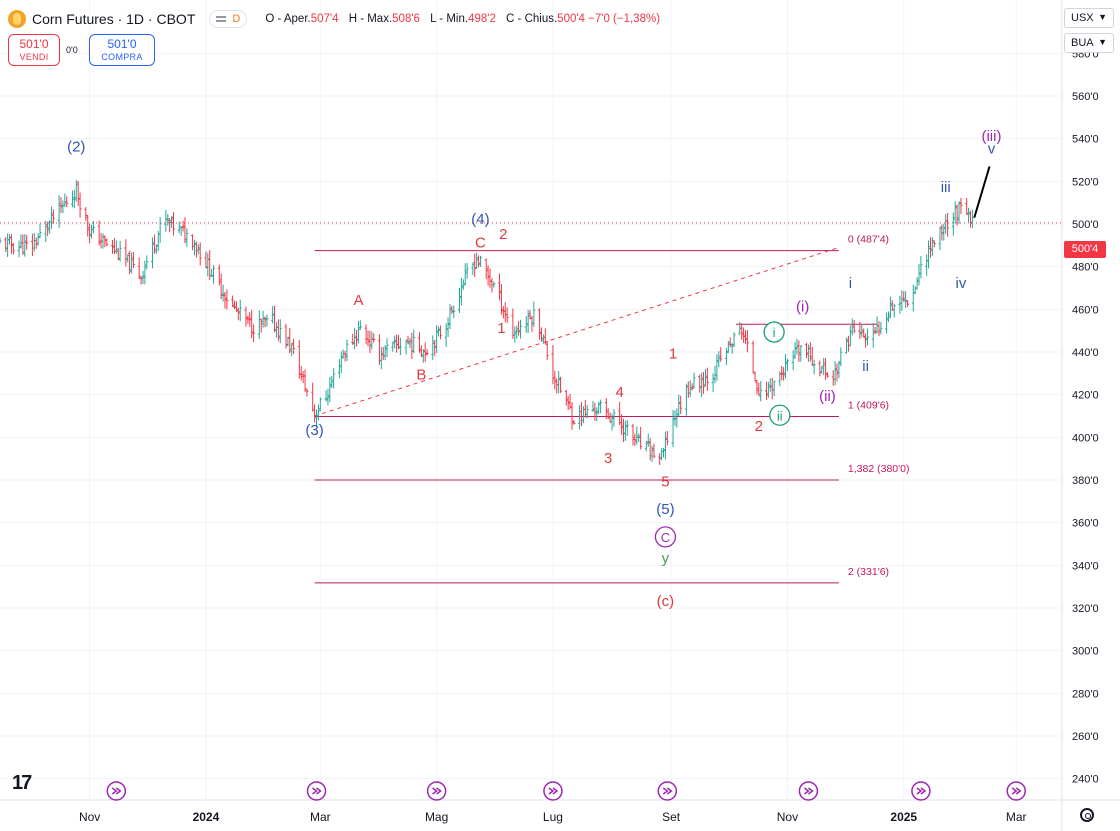 Image resolution: width=1120 pixels, height=831 pixels. Describe the element at coordinates (221, 19) in the screenshot. I see `equals-icon` at that location.